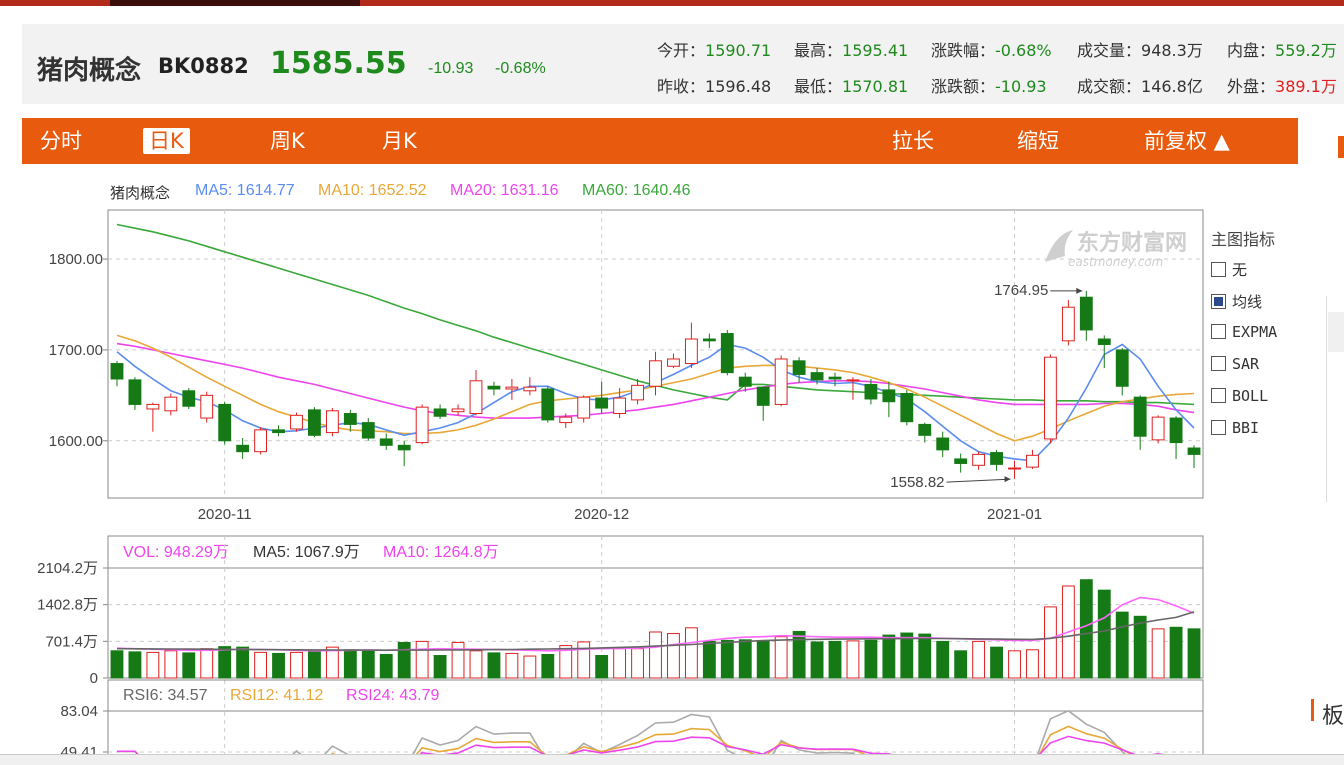 The image size is (1344, 765). What do you see at coordinates (1336, 332) in the screenshot?
I see `side-panel-fragment` at bounding box center [1336, 332].